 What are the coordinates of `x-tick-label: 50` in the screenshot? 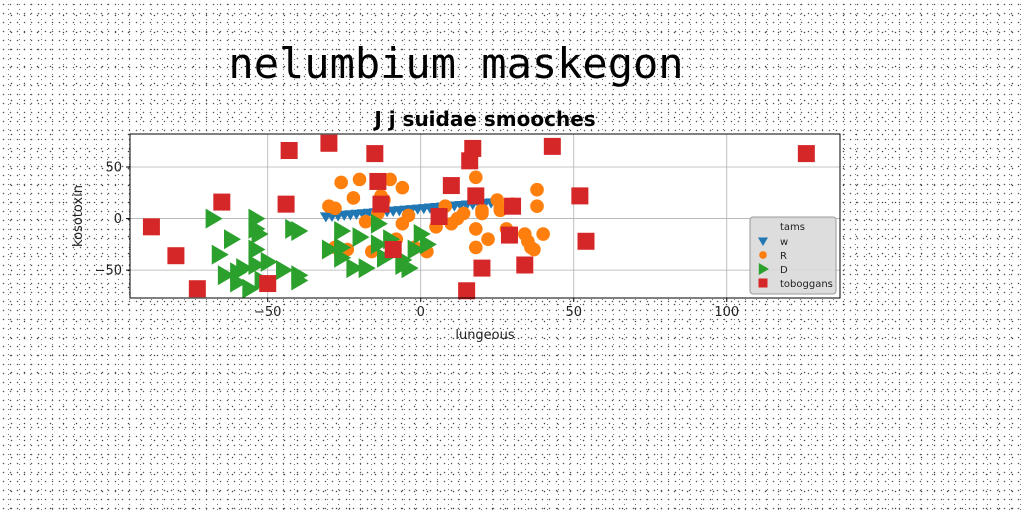 It's located at (573, 312).